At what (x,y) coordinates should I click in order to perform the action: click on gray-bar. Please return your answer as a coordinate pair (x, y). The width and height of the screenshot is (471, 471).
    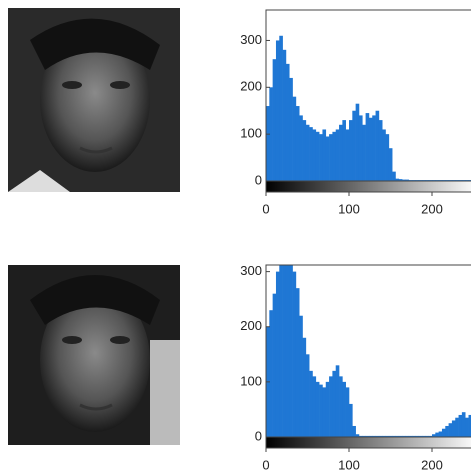
    Looking at the image, I should click on (368, 186).